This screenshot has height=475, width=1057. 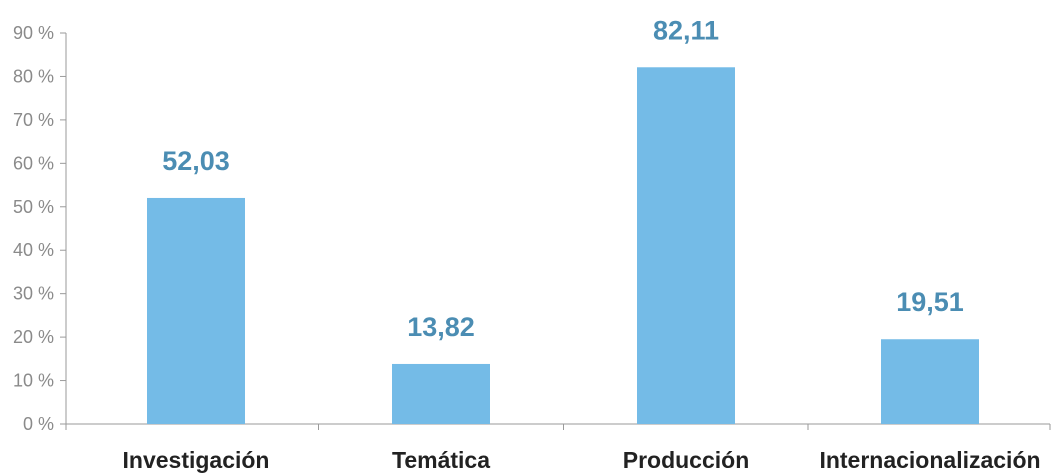 What do you see at coordinates (33, 250) in the screenshot?
I see `y-tick-label: 40 %` at bounding box center [33, 250].